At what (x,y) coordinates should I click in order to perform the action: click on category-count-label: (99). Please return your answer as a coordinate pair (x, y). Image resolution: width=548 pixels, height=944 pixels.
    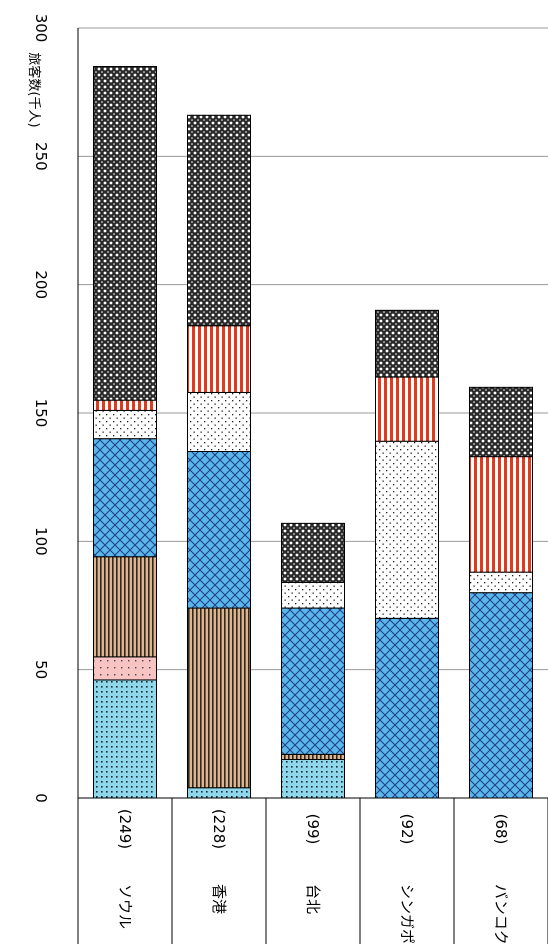
    Looking at the image, I should click on (313, 829).